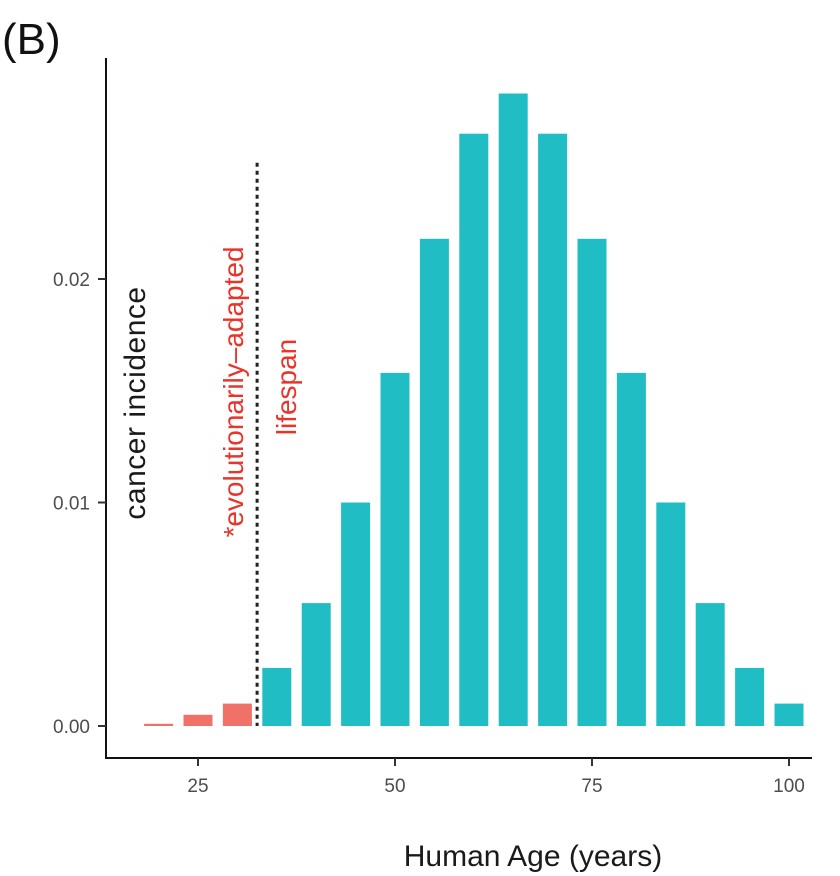 The image size is (840, 876). I want to click on y-tick-label-0.00: 0.00, so click(71, 727).